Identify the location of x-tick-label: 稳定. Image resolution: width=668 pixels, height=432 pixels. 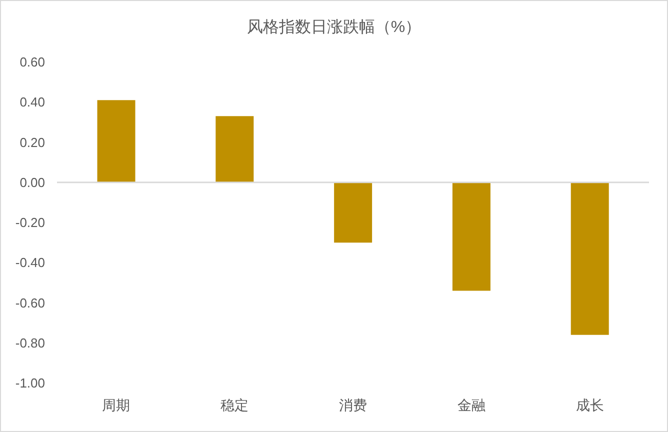
(234, 404).